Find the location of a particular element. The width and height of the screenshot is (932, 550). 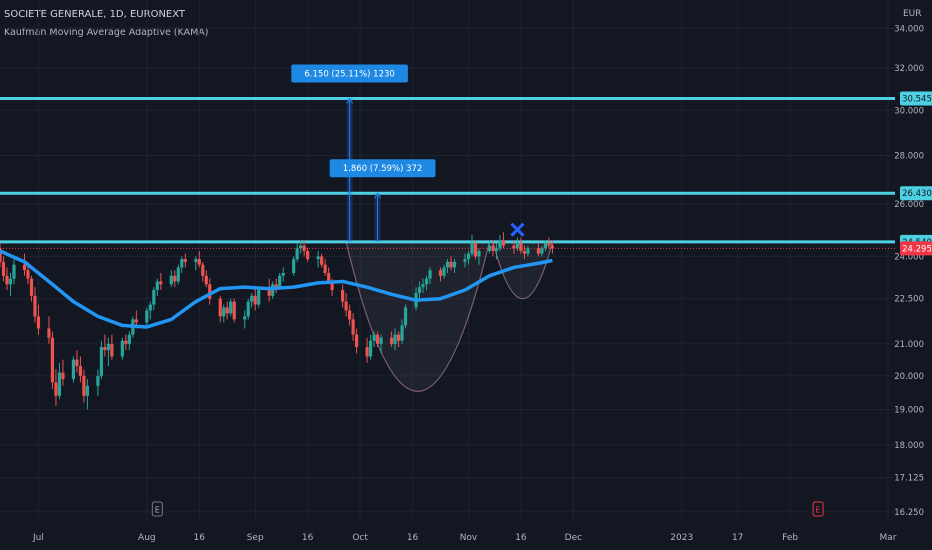

y-tick-label: 26.000 is located at coordinates (909, 205).